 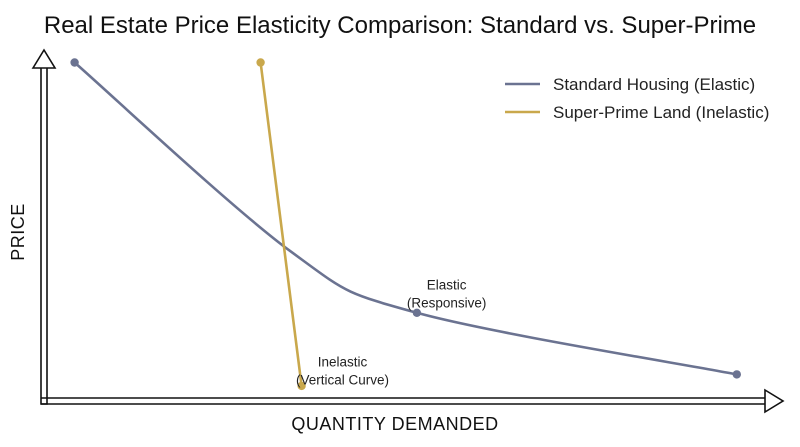 I want to click on y-axis, so click(x=44, y=226).